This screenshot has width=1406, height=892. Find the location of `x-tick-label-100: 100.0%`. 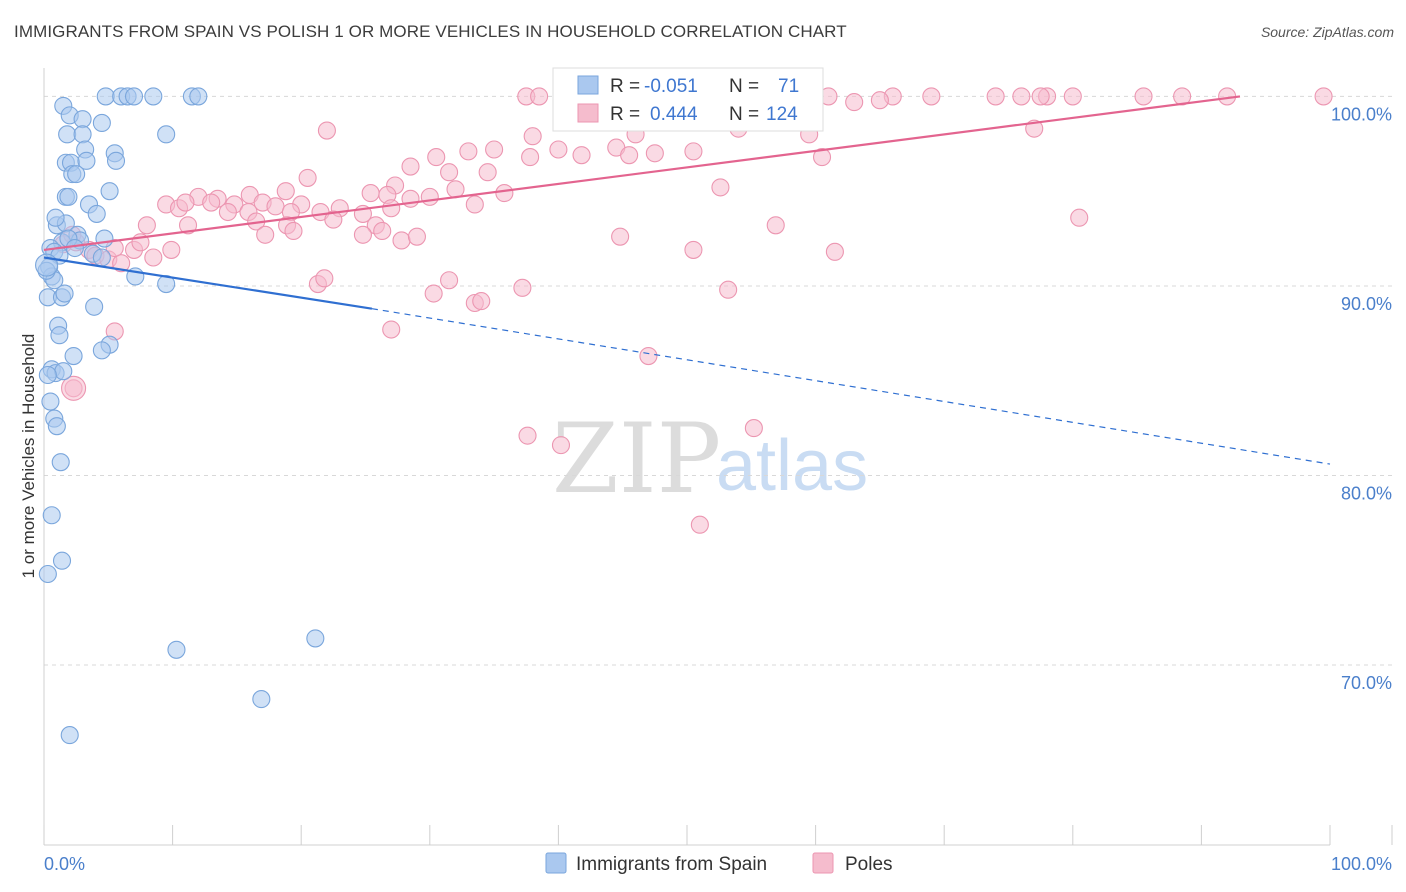

x-tick-label-100: 100.0% is located at coordinates (1361, 864).